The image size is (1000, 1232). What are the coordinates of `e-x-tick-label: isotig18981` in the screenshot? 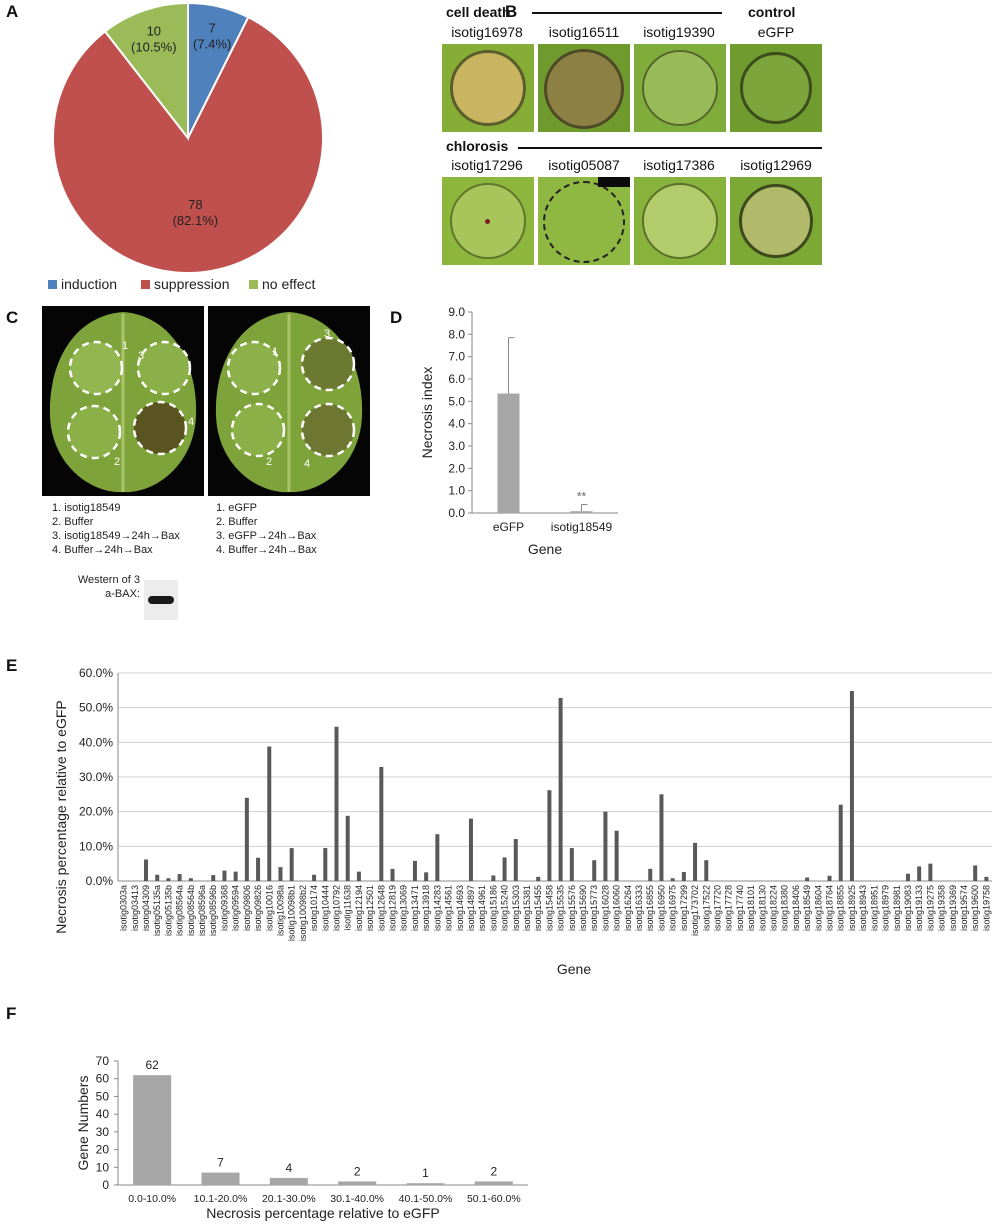 It's located at (897, 908).